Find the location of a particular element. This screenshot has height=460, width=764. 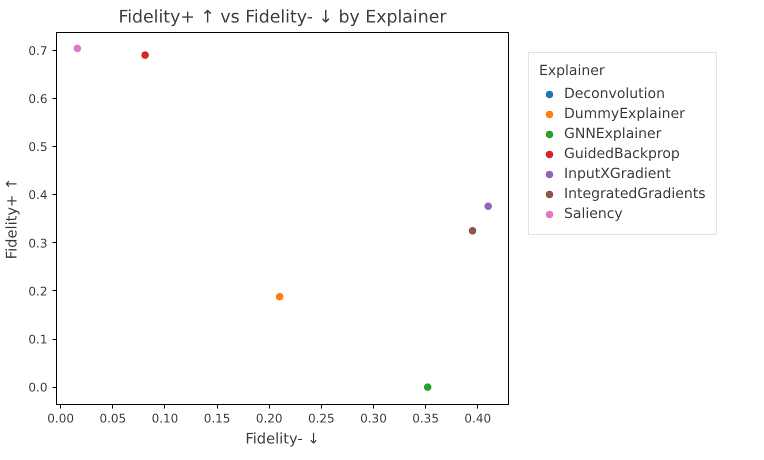

legend-label: GNNExplainer is located at coordinates (613, 134).